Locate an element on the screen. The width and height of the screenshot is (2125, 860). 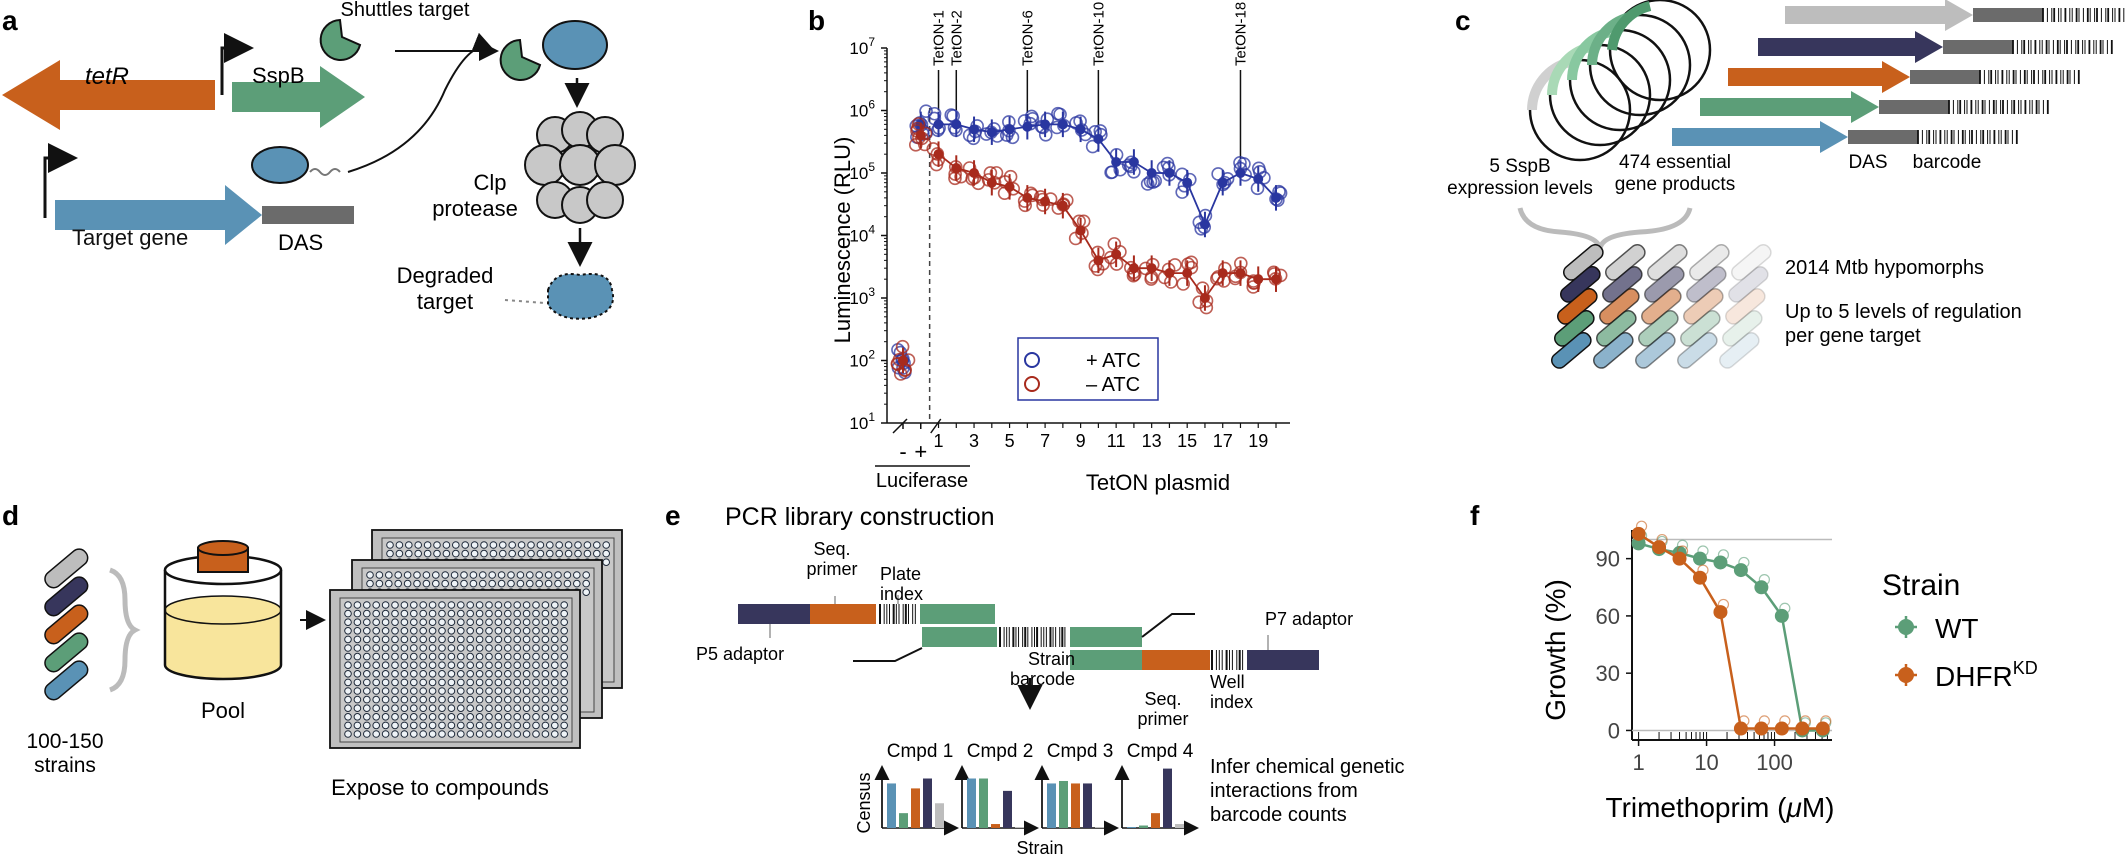
f-xtick-label: 10 is located at coordinates (1706, 762).